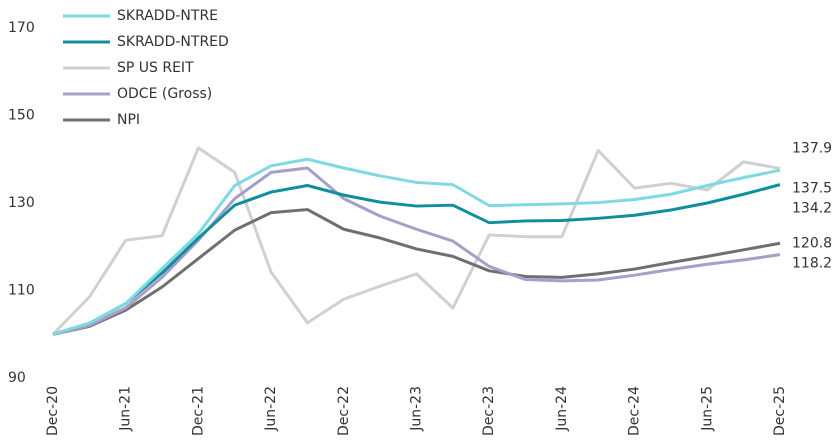 This screenshot has height=441, width=840. I want to click on data-label: 120.8, so click(812, 243).